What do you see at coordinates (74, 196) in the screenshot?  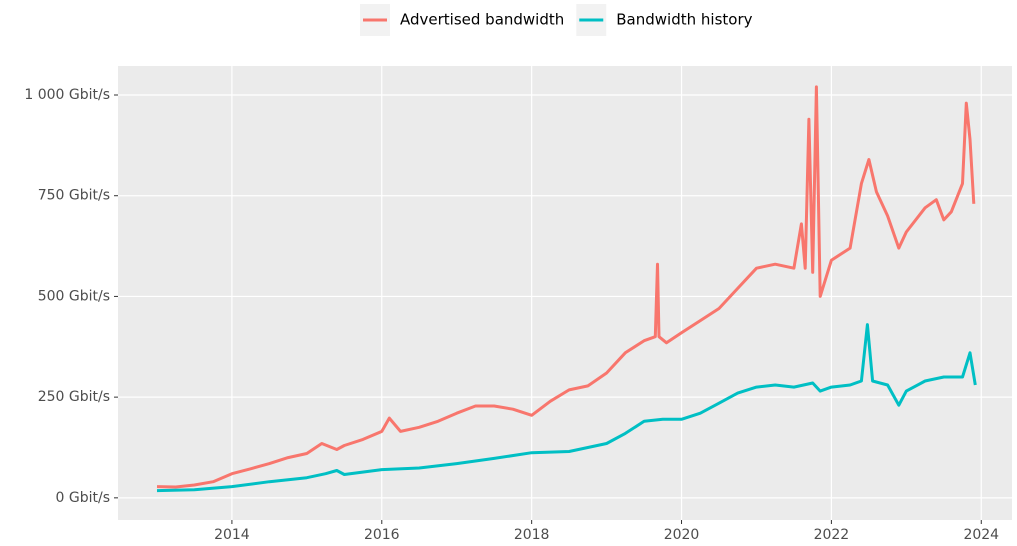 I see `y-tick-label: 750 Gbit/s` at bounding box center [74, 196].